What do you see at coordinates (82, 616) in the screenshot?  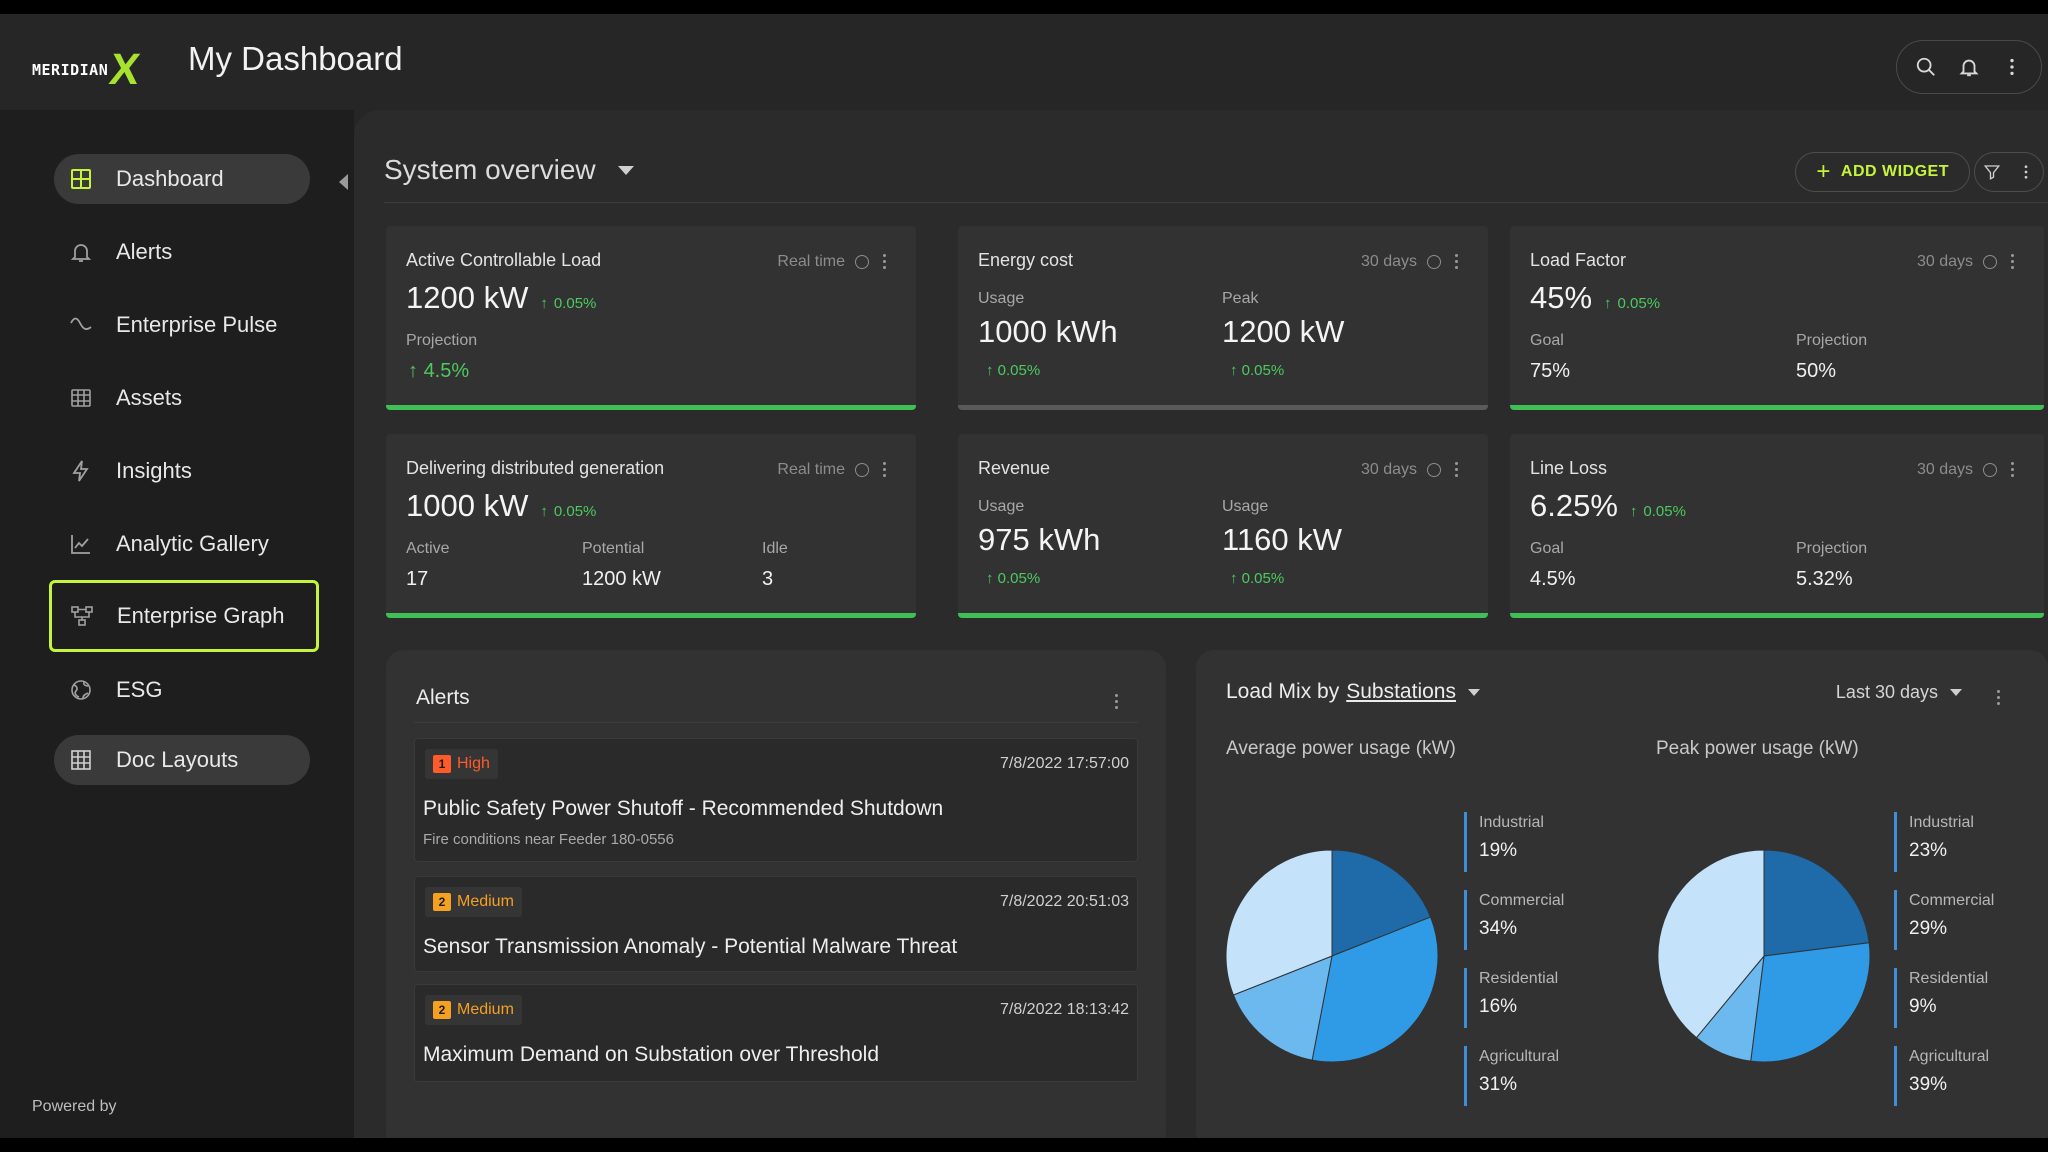 I see `graph-nodes-icon` at bounding box center [82, 616].